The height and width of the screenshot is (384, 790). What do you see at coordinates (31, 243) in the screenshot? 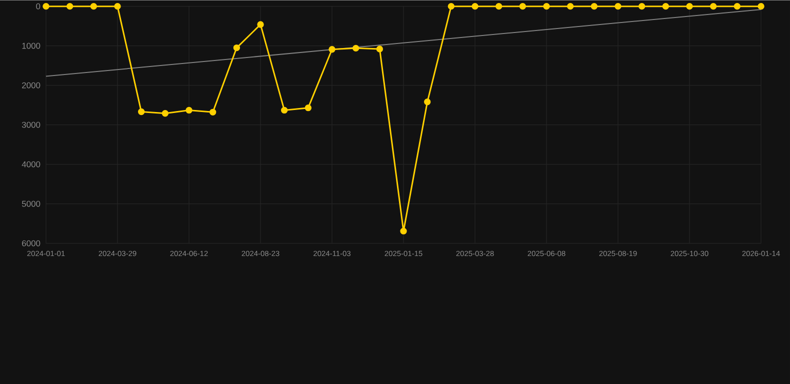
I see `y-tick-label: 6000` at bounding box center [31, 243].